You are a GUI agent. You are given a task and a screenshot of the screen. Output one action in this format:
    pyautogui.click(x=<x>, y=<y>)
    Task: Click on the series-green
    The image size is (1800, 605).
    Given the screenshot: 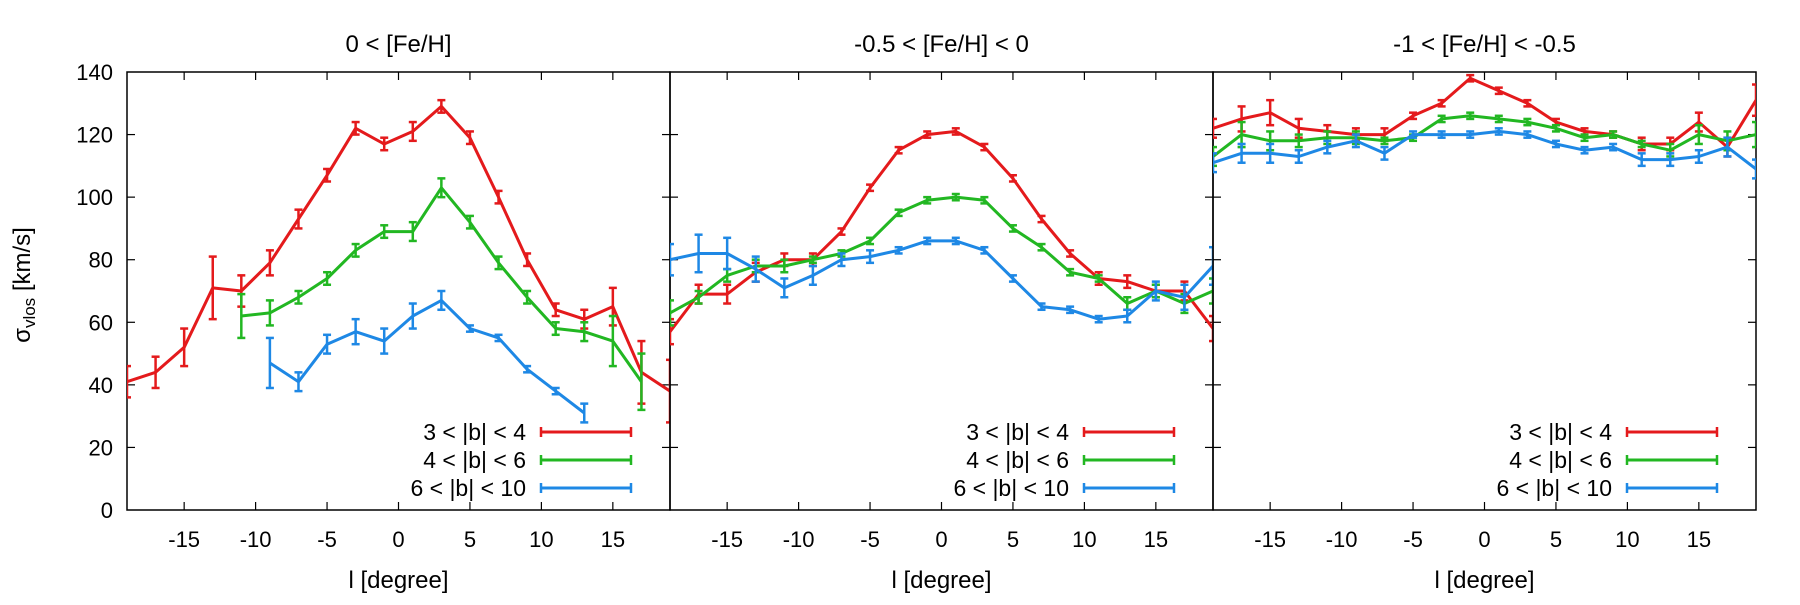 What is the action you would take?
    pyautogui.click(x=441, y=294)
    